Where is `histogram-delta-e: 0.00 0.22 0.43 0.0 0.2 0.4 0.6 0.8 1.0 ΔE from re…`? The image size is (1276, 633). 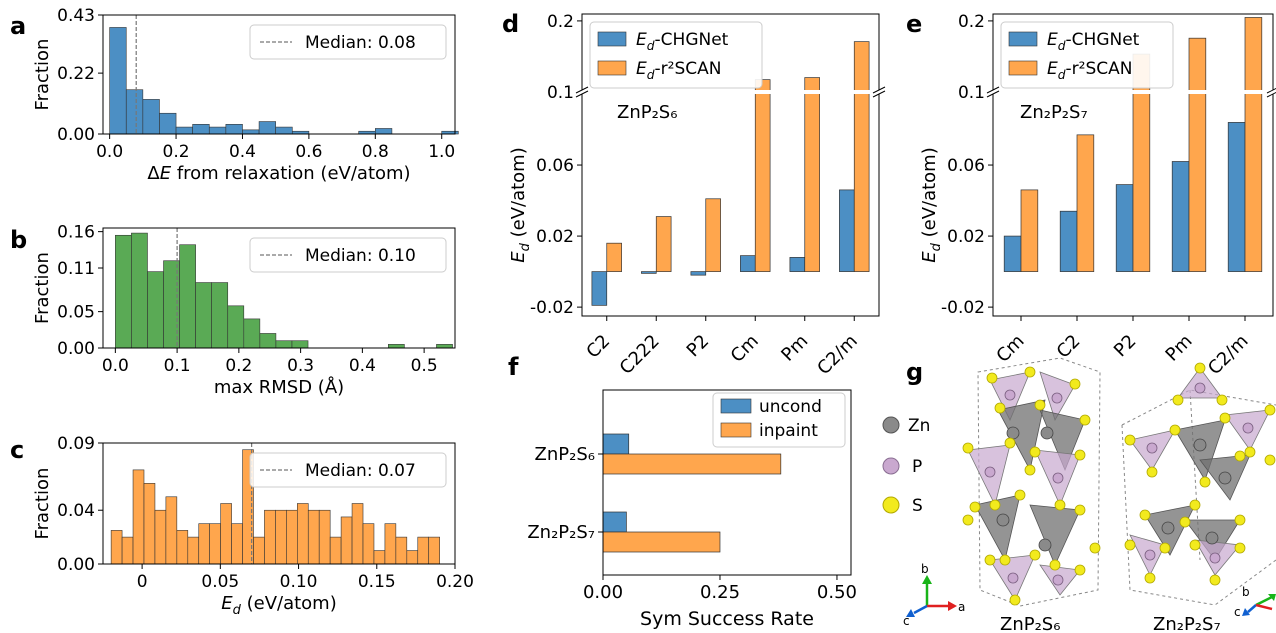
histogram-delta-e: 0.00 0.22 0.43 0.0 0.2 0.4 0.6 0.8 1.0 ΔE from re… is located at coordinates (245, 95).